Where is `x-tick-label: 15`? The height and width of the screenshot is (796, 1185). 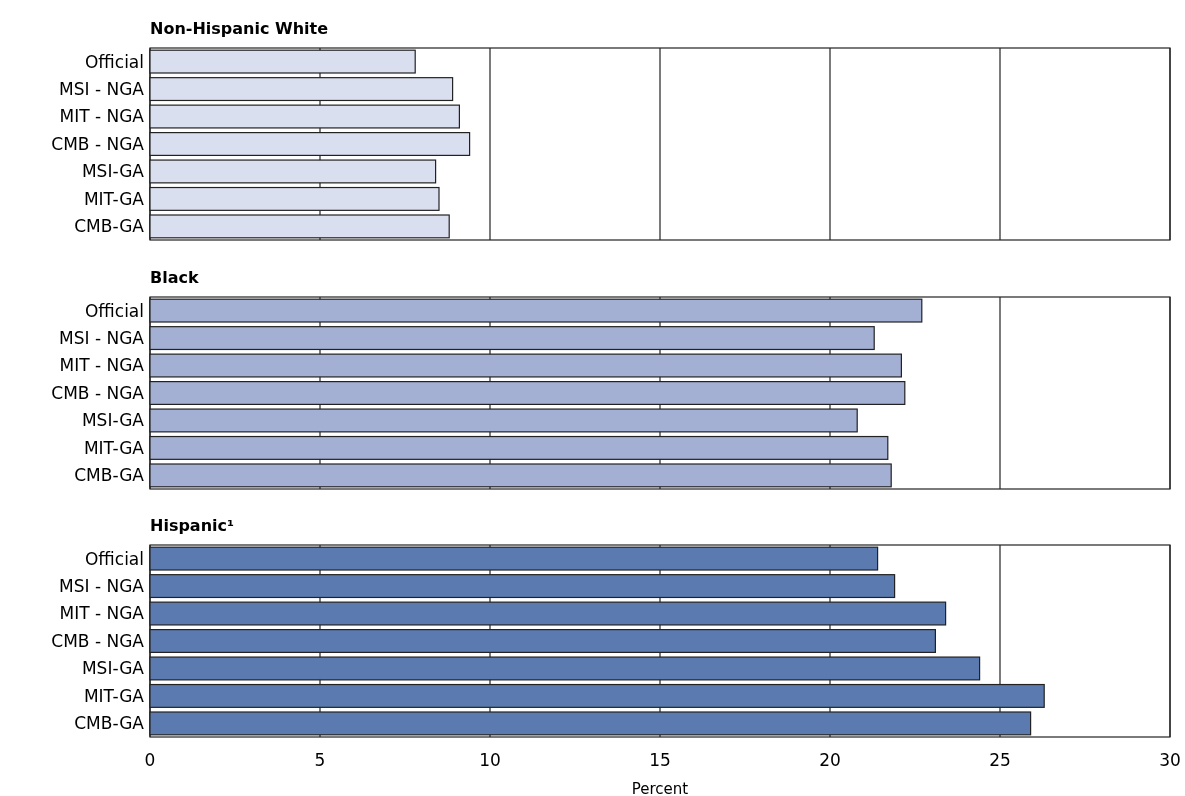
x-tick-label: 15 is located at coordinates (660, 760).